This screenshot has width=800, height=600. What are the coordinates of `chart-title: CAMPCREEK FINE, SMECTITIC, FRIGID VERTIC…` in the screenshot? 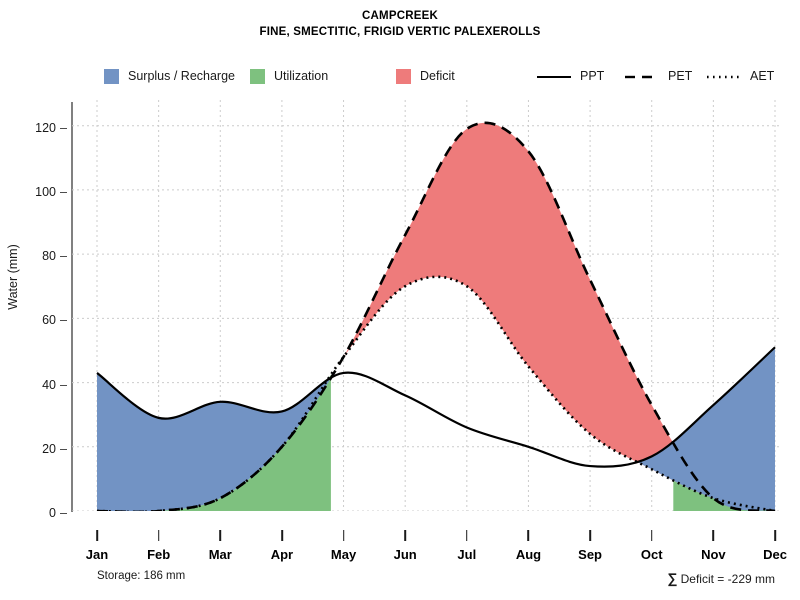 It's located at (400, 24).